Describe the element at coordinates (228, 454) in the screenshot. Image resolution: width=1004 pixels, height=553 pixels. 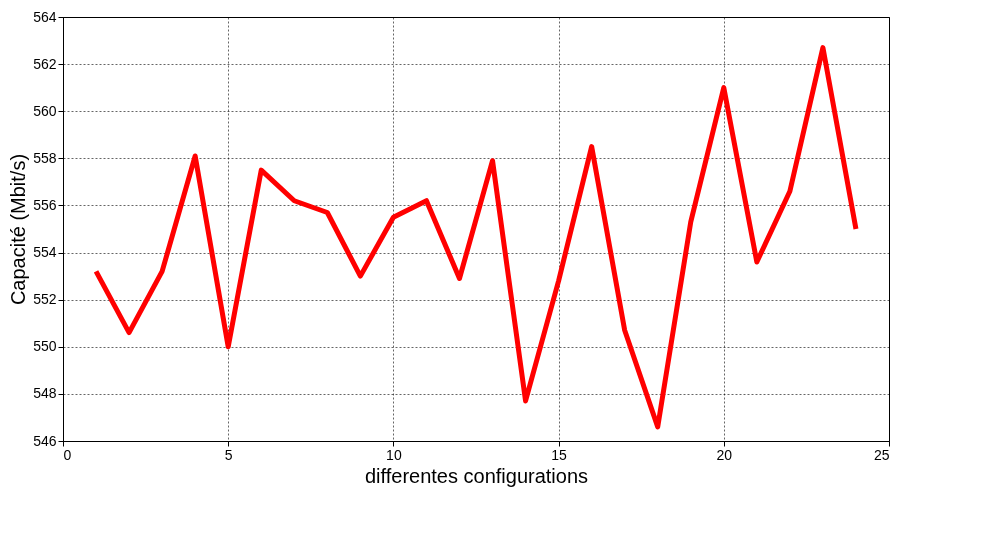
I see `x-tick-label: 5` at that location.